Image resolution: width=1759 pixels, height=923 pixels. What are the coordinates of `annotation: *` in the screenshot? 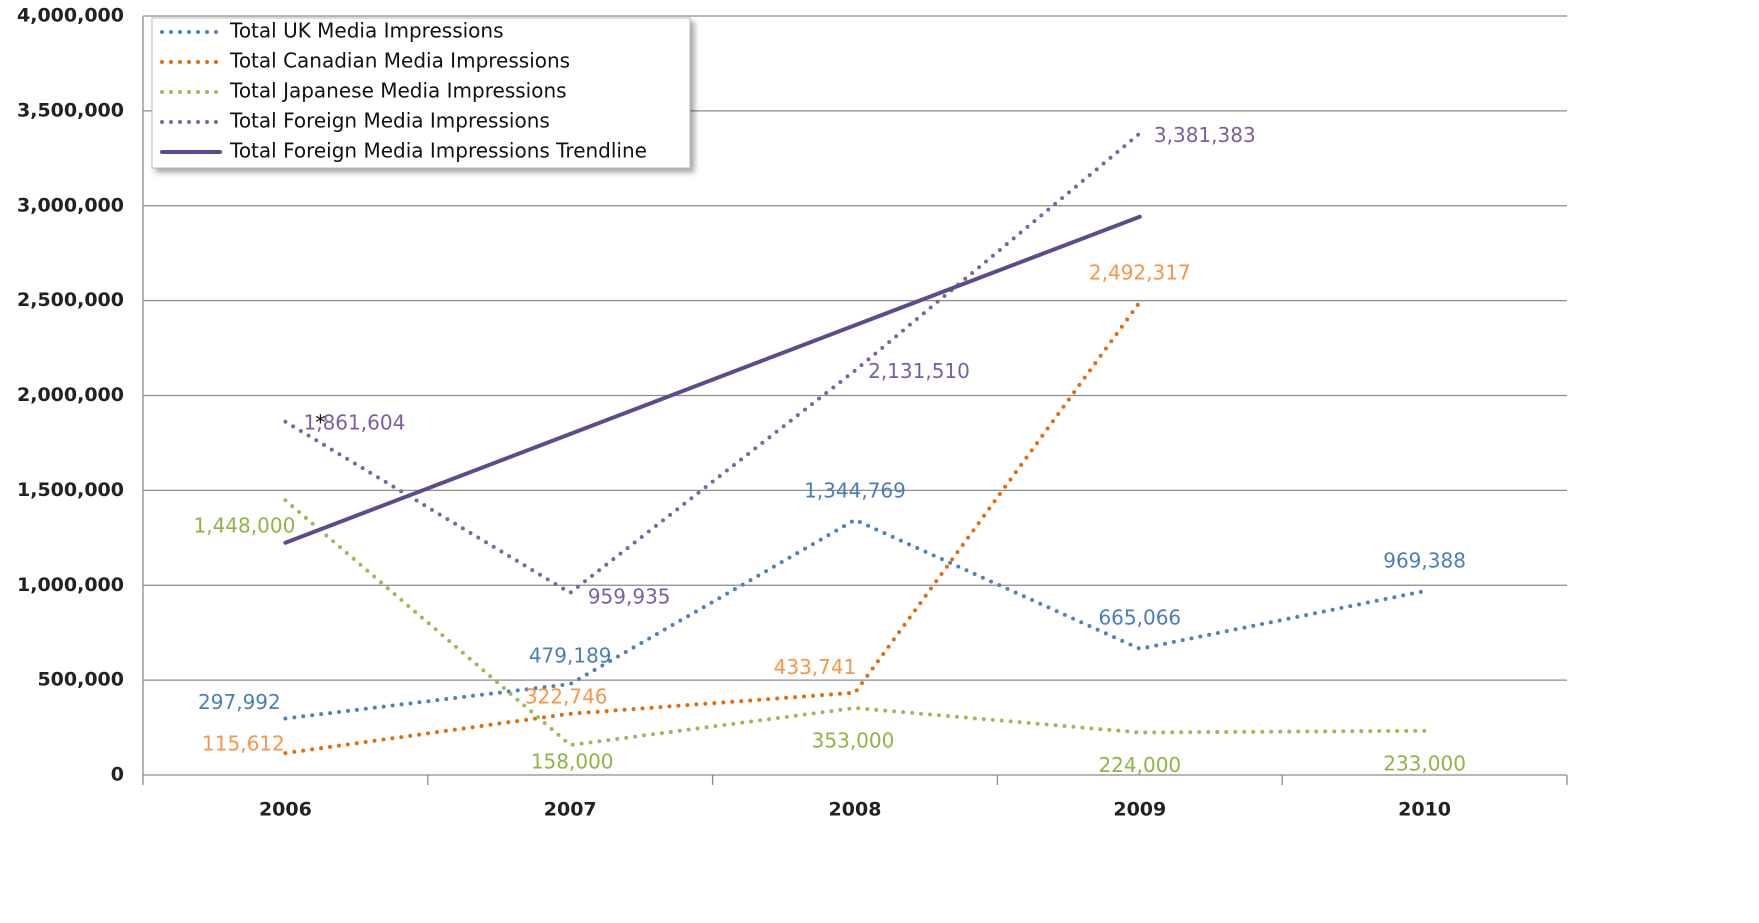 It's located at (320, 422).